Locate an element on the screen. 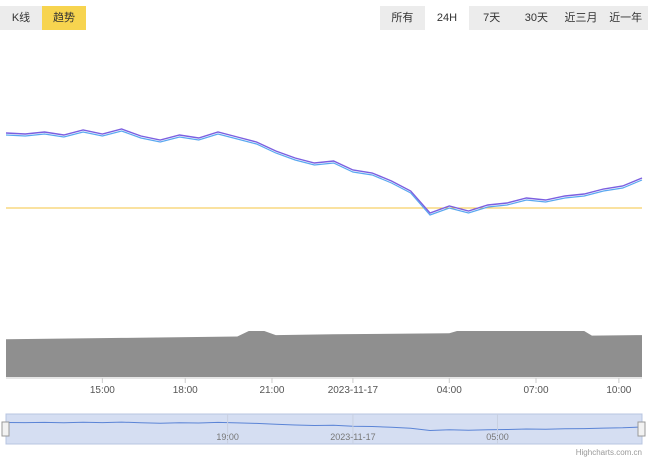 The width and height of the screenshot is (650, 461). range-24h-button: 24H is located at coordinates (447, 18).